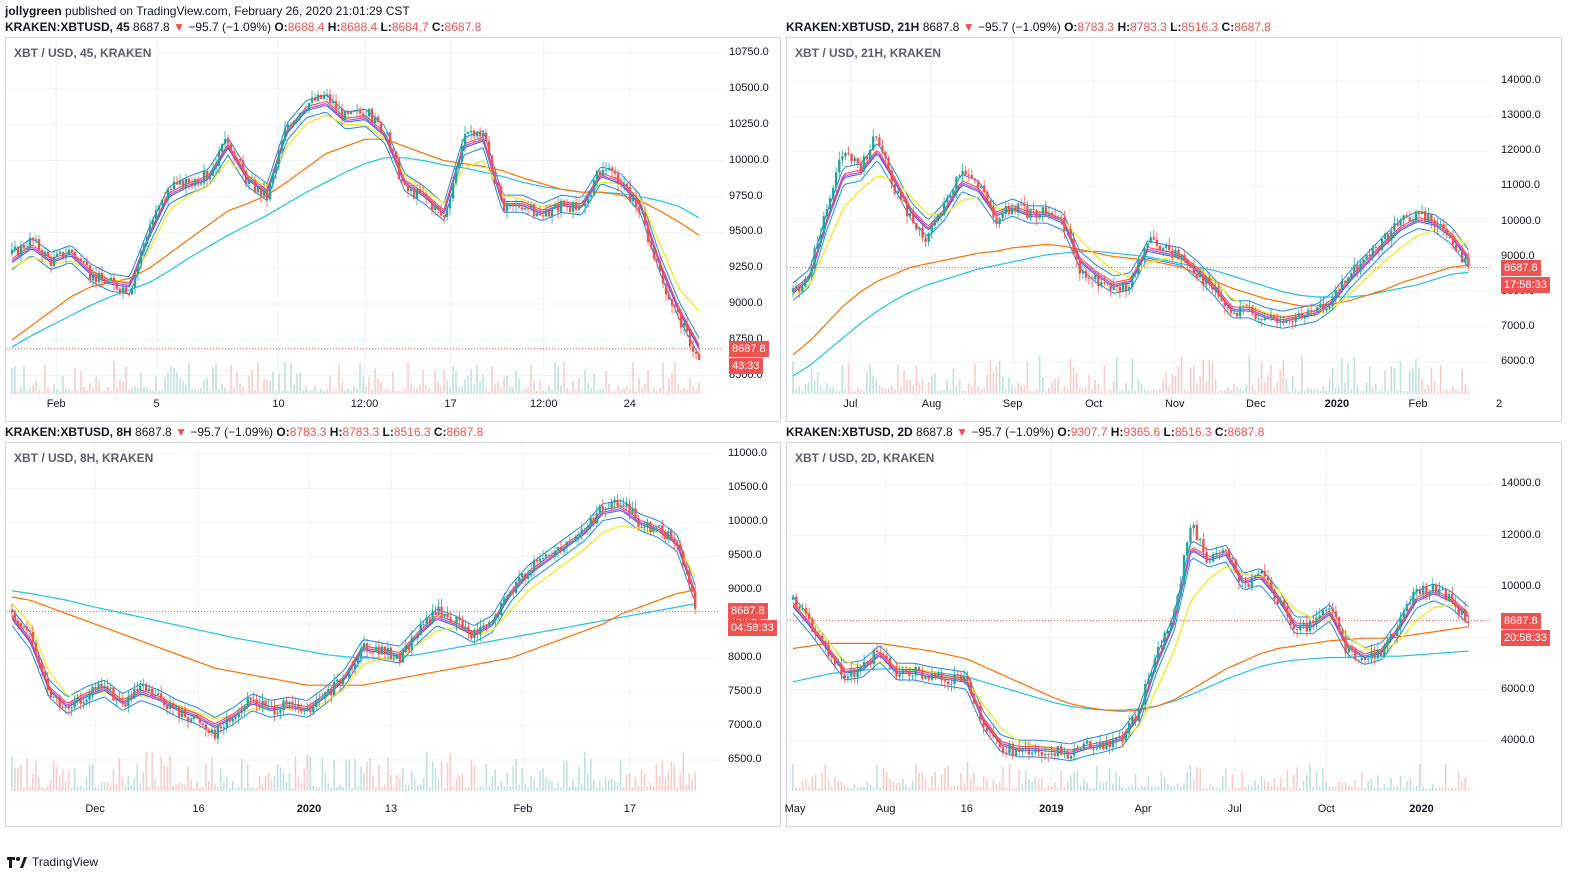 The height and width of the screenshot is (875, 1593). What do you see at coordinates (361, 432) in the screenshot?
I see `high-value: 8783.3` at bounding box center [361, 432].